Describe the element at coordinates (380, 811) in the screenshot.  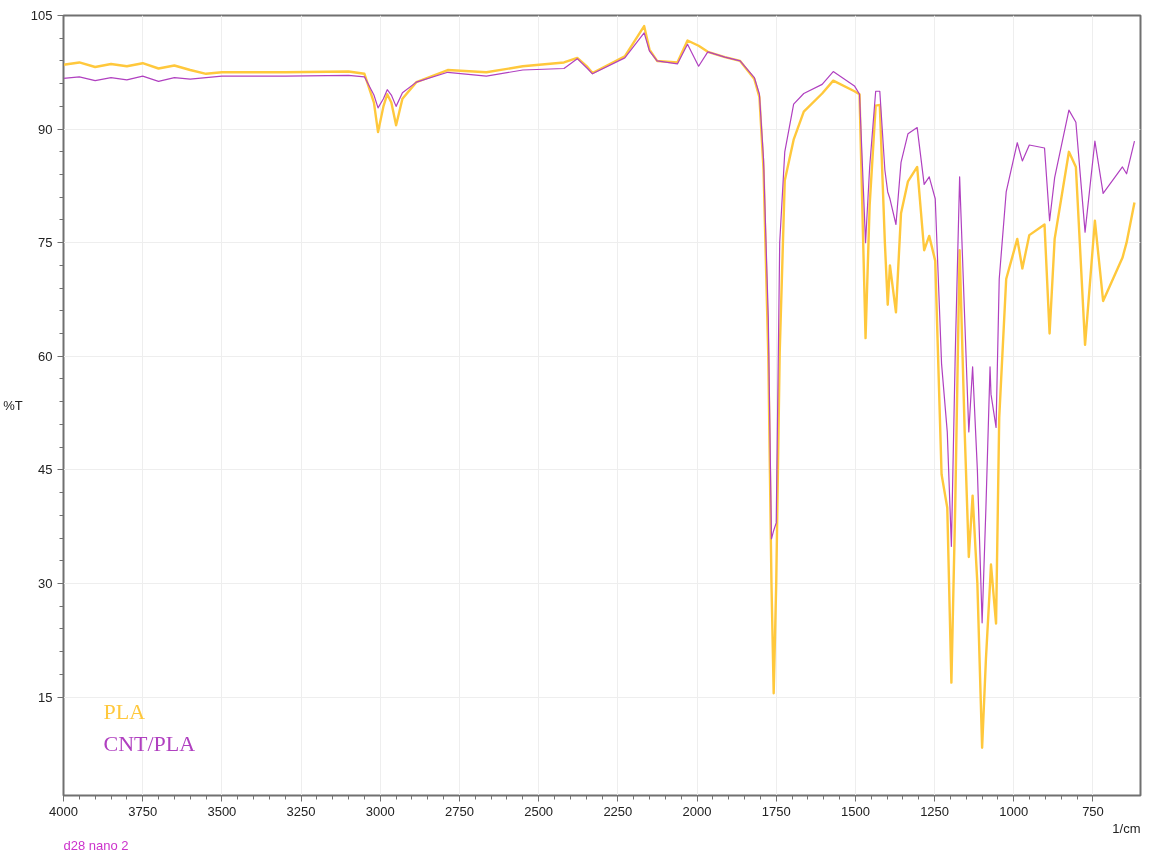
I see `x-tick-label: 3000` at that location.